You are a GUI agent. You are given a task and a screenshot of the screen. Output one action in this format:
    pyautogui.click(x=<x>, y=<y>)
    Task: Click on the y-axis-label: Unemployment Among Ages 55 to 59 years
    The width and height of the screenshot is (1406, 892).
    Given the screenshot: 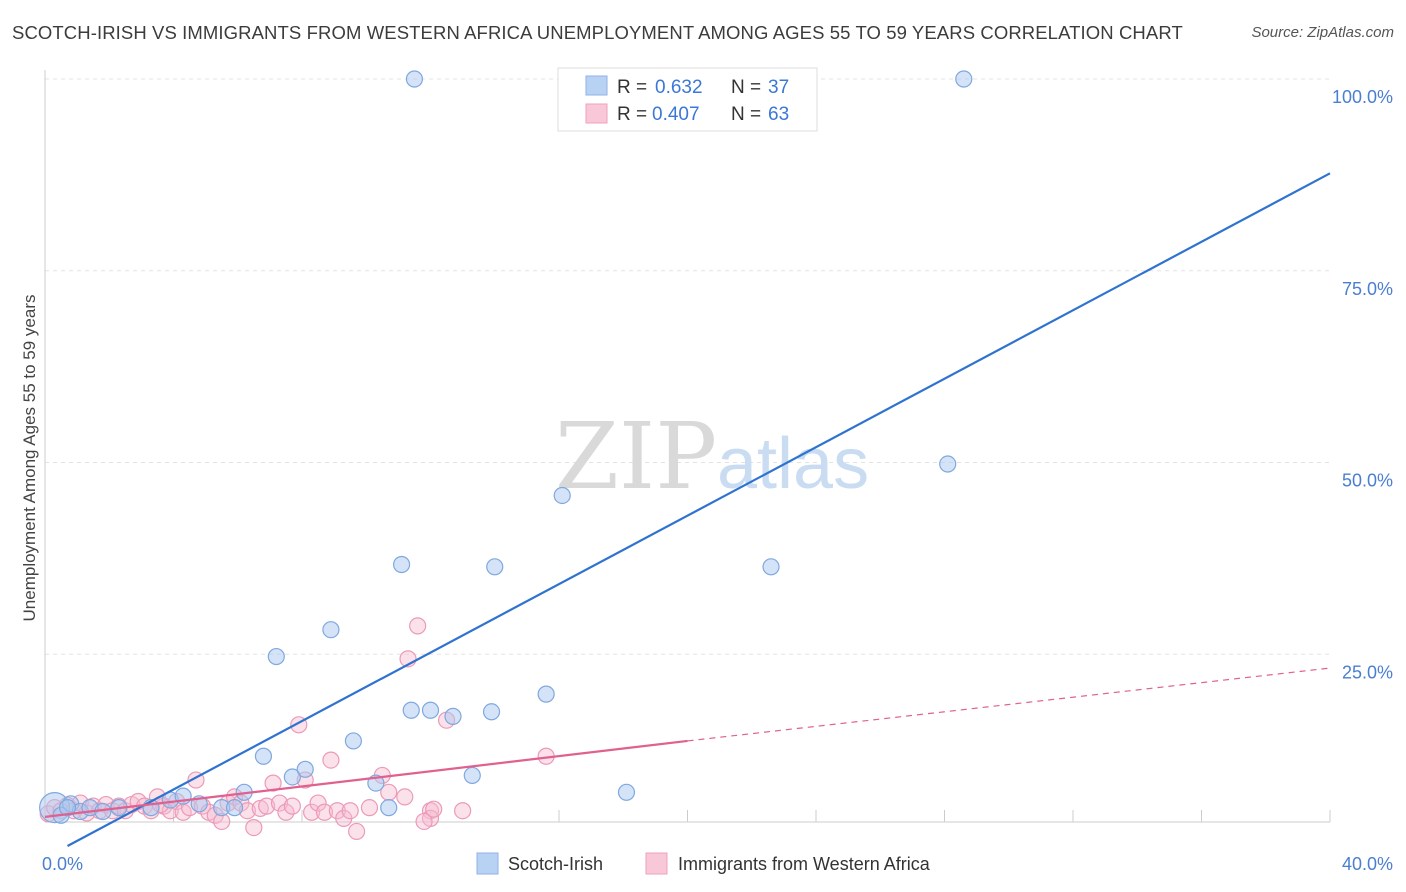 What is the action you would take?
    pyautogui.click(x=29, y=458)
    